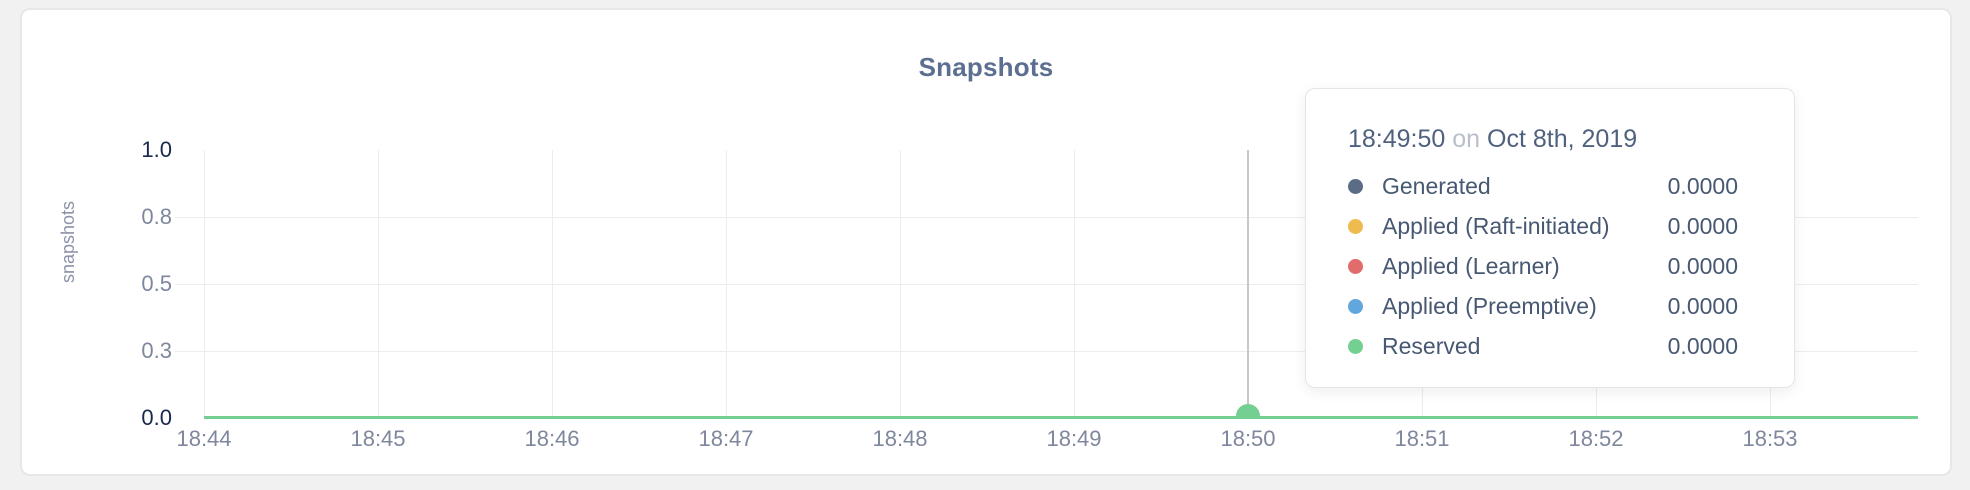  What do you see at coordinates (1074, 438) in the screenshot?
I see `x-tick-label: 18:49` at bounding box center [1074, 438].